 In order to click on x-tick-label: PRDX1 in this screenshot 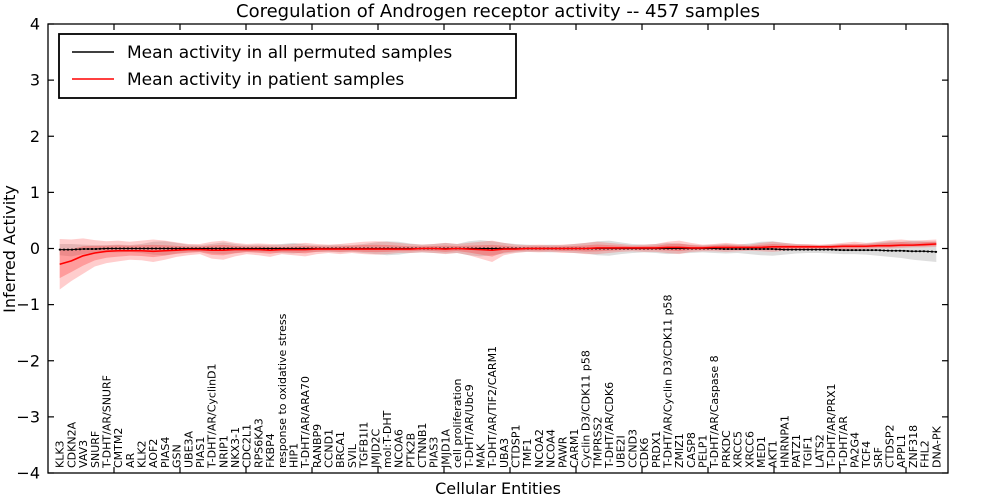, I will do `click(656, 449)`.